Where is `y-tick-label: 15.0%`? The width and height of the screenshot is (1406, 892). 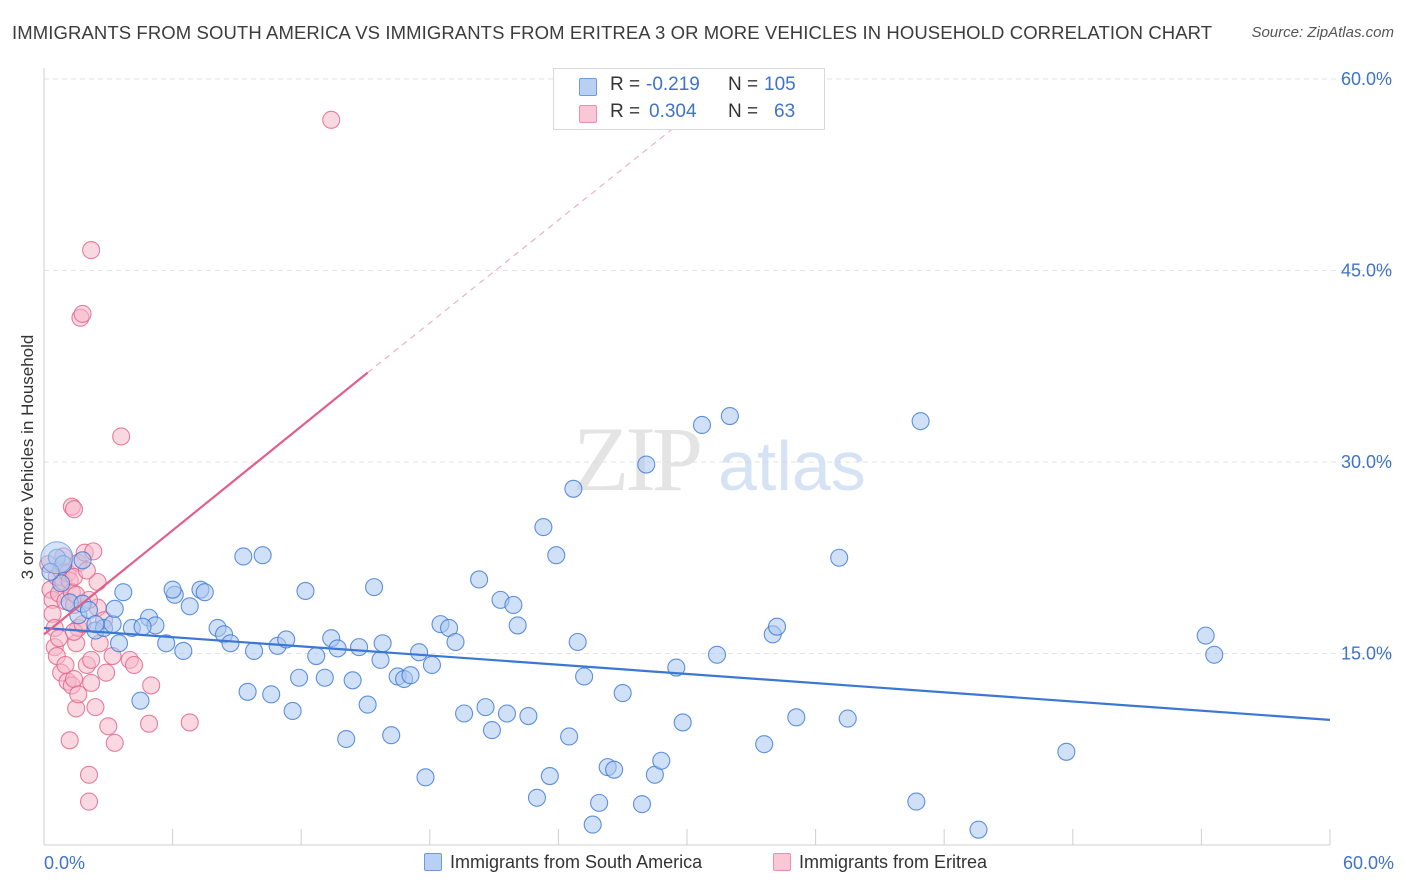 y-tick-label: 15.0% is located at coordinates (1366, 654).